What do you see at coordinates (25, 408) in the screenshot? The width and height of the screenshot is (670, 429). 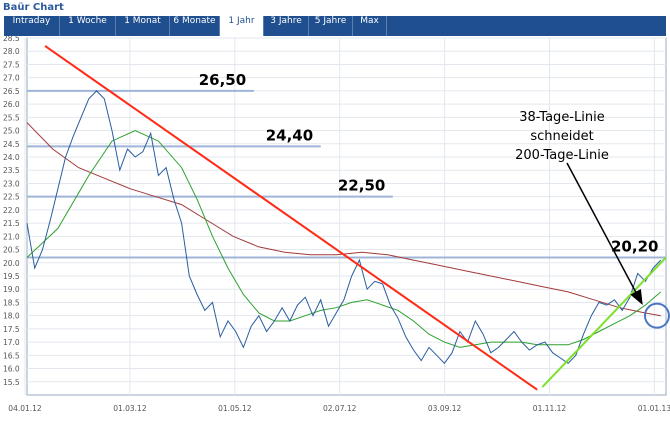 I see `x-tick-label: 04.01.12` at bounding box center [25, 408].